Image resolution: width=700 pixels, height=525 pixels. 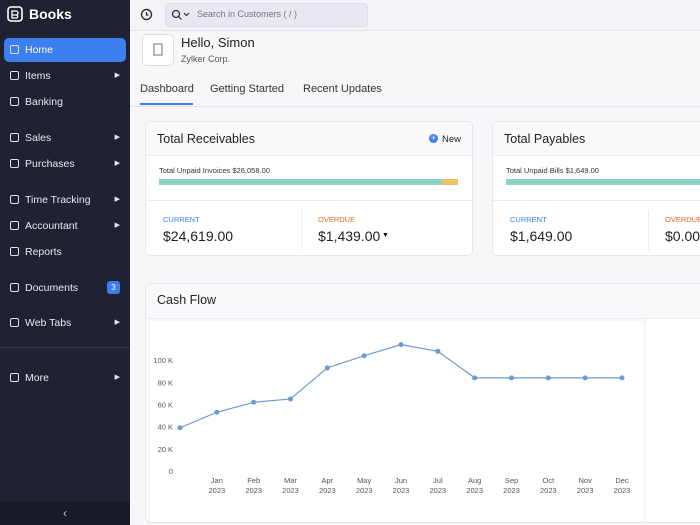 I want to click on progress-overdue, so click(x=450, y=182).